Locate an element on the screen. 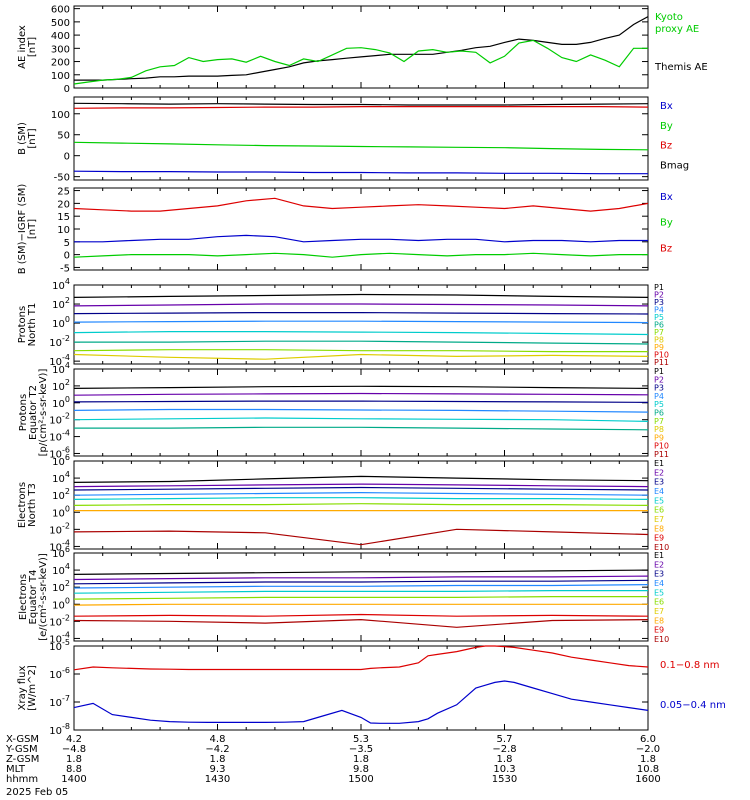 The height and width of the screenshot is (800, 750). series-line-p8 is located at coordinates (361, 356).